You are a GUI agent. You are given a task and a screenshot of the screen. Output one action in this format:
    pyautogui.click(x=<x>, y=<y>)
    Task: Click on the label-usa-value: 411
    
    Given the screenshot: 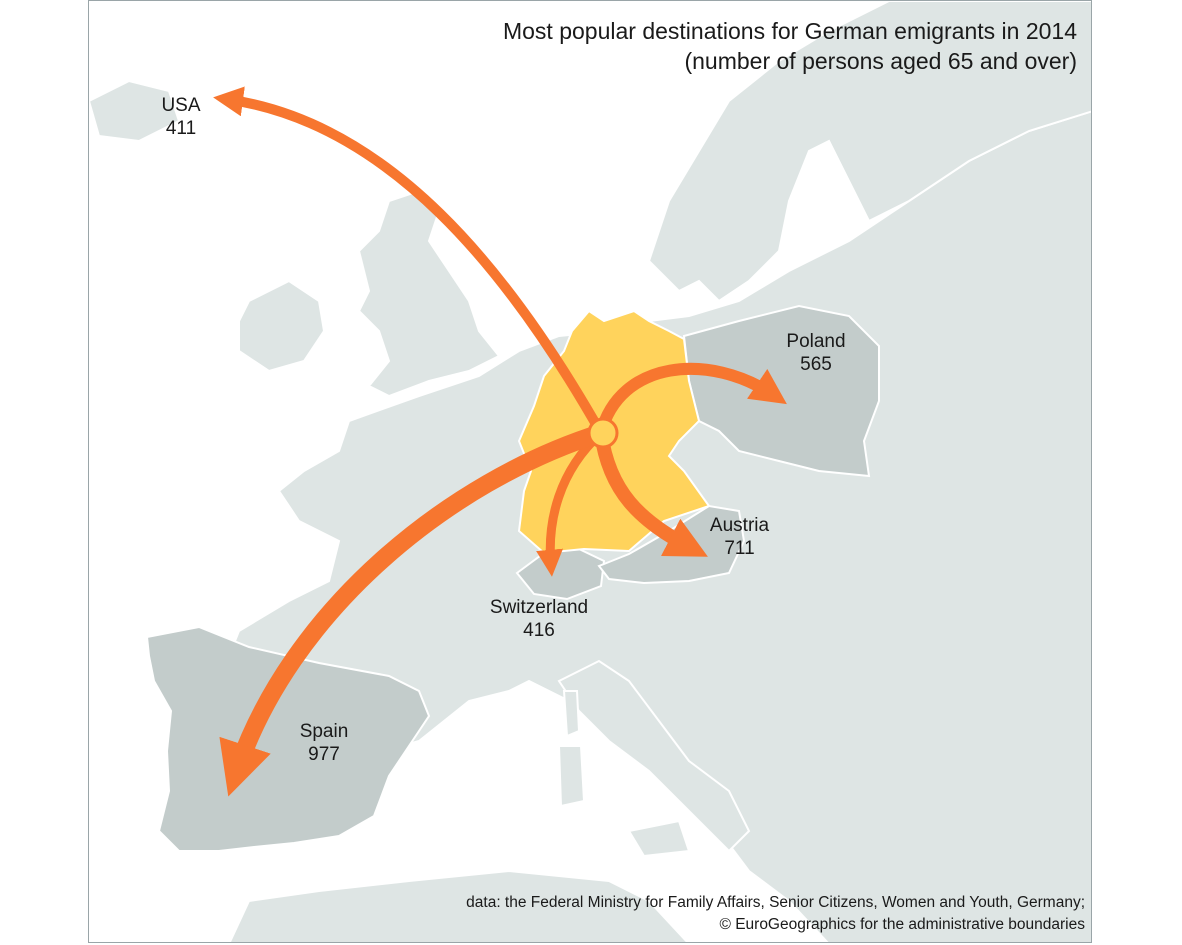 What is the action you would take?
    pyautogui.click(x=181, y=128)
    